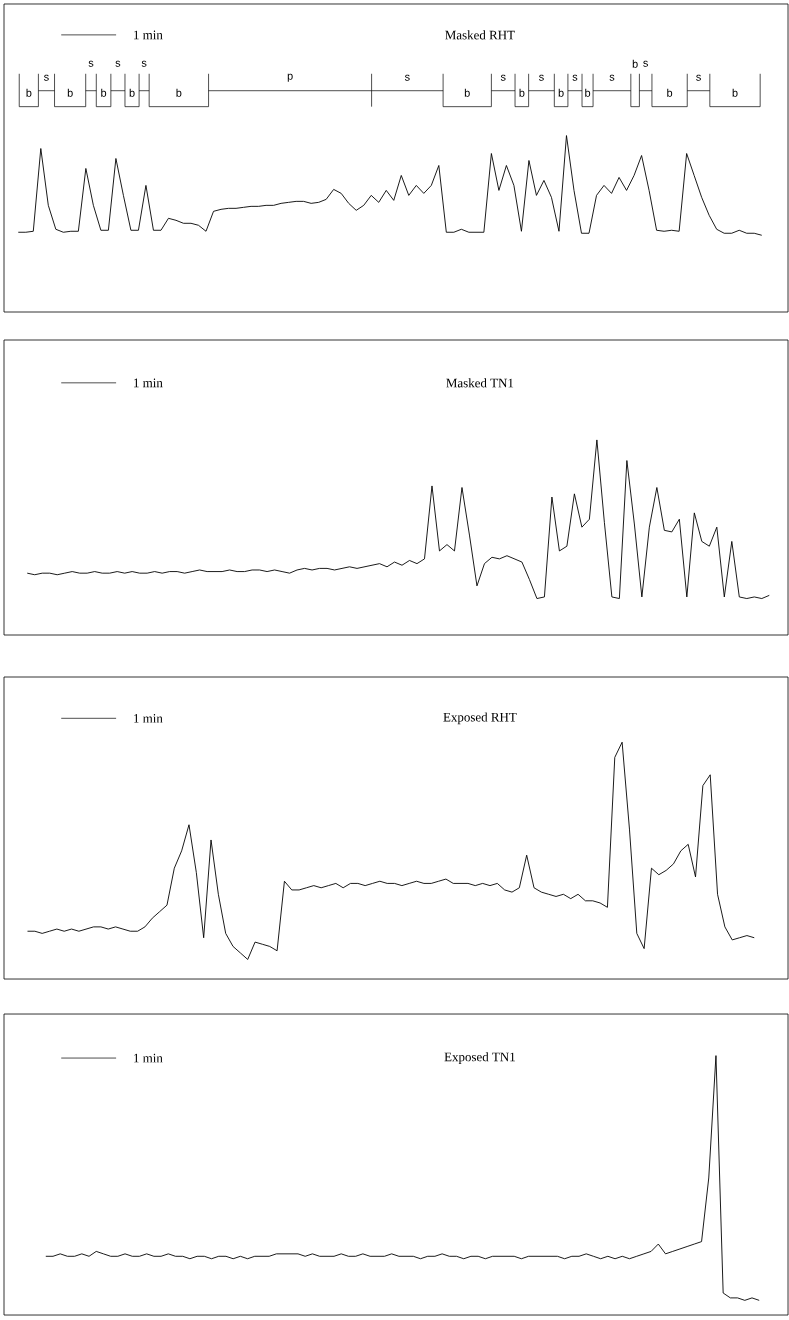  Describe the element at coordinates (479, 1058) in the screenshot. I see `chart-title: Exposed TN1` at that location.